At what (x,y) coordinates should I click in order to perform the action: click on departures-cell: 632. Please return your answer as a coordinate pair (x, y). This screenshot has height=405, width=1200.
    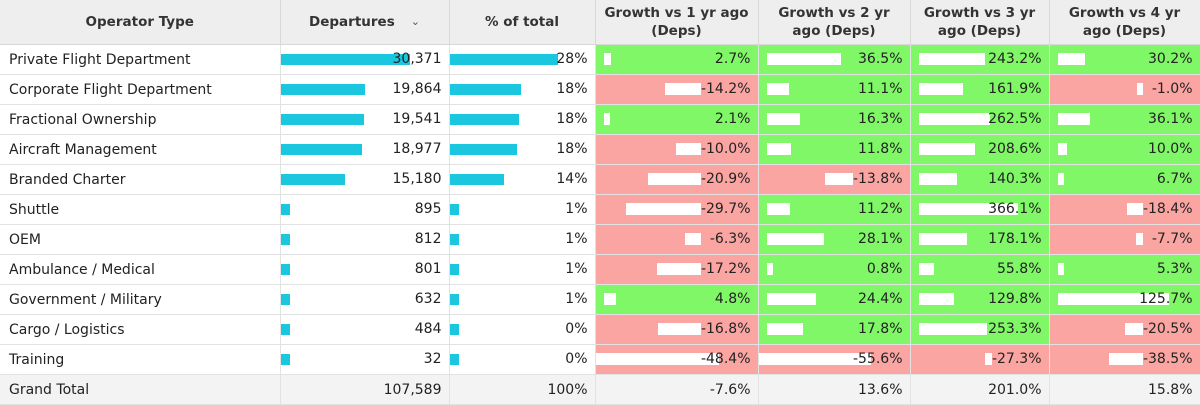
    Looking at the image, I should click on (365, 299).